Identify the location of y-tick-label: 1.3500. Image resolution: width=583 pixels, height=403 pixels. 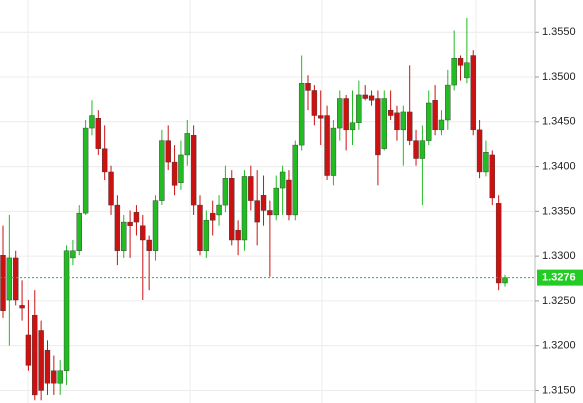
(559, 77).